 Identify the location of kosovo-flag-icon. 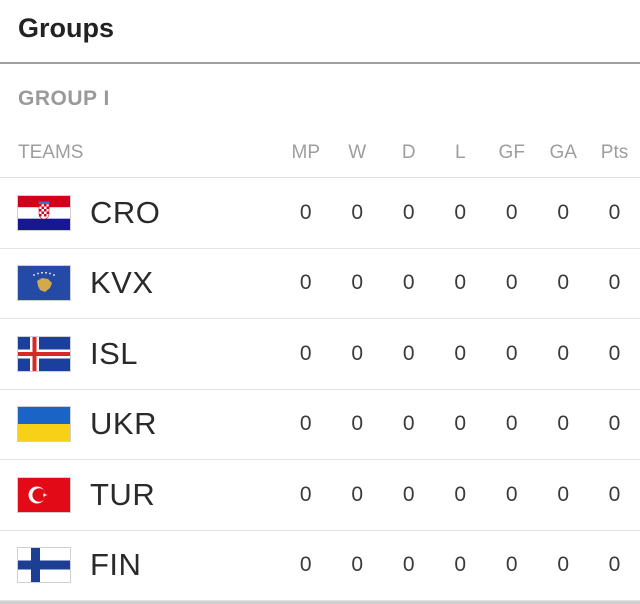
(44, 283).